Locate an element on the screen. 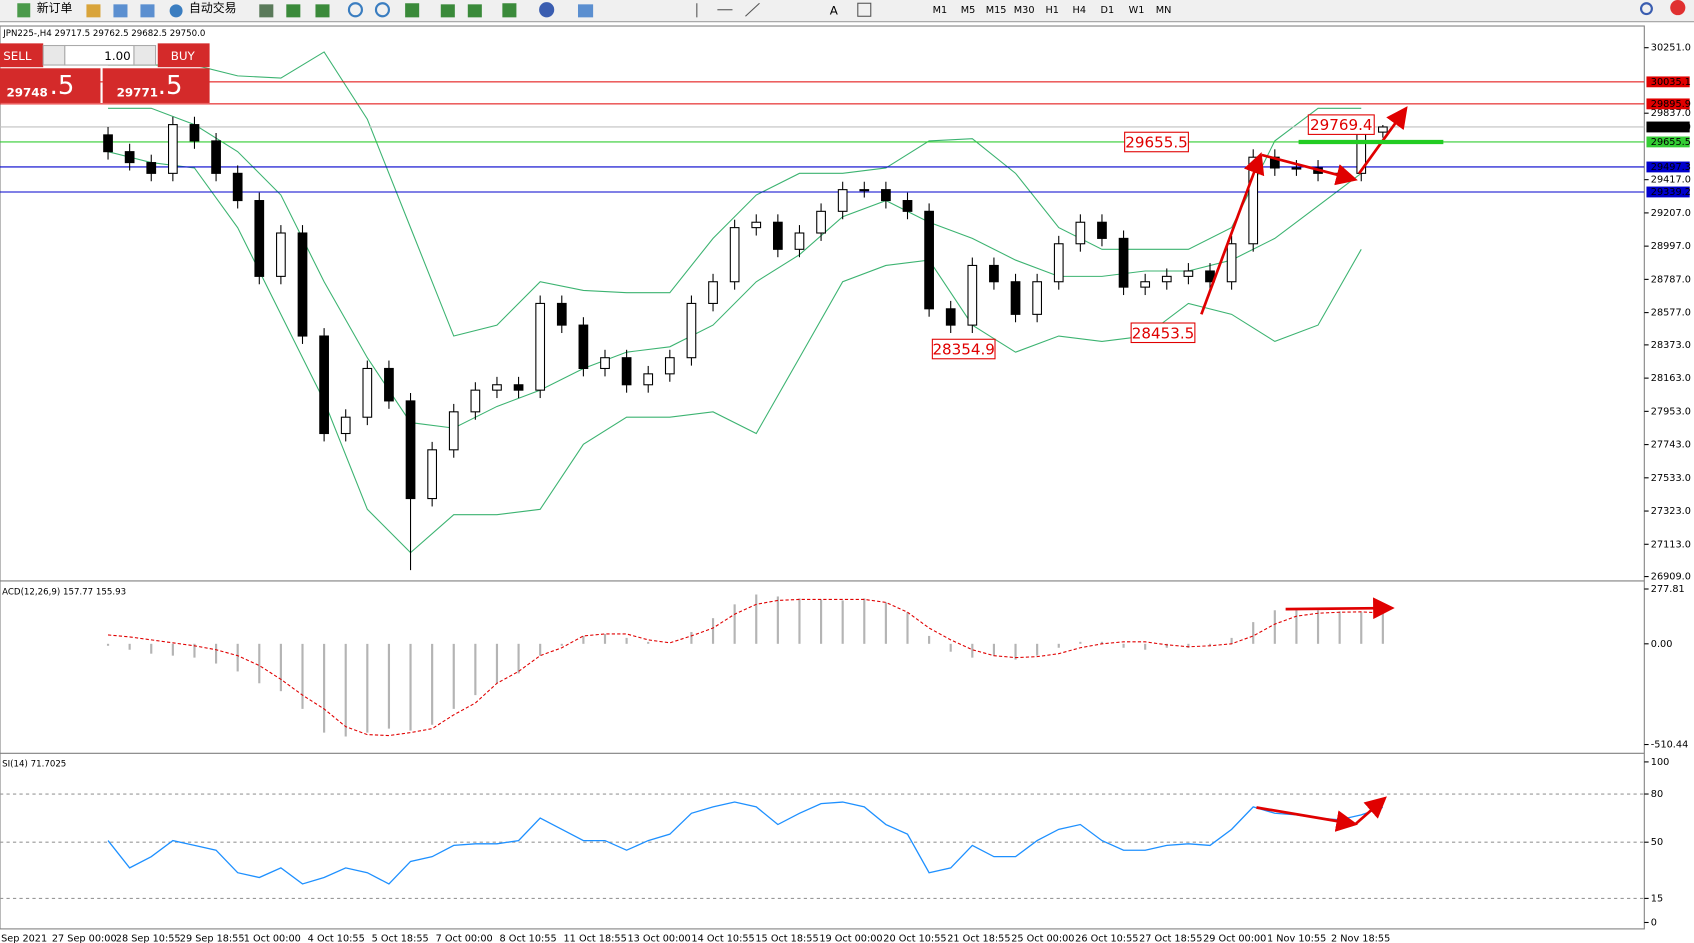 This screenshot has height=943, width=1694. annotations is located at coordinates (1304, 469).